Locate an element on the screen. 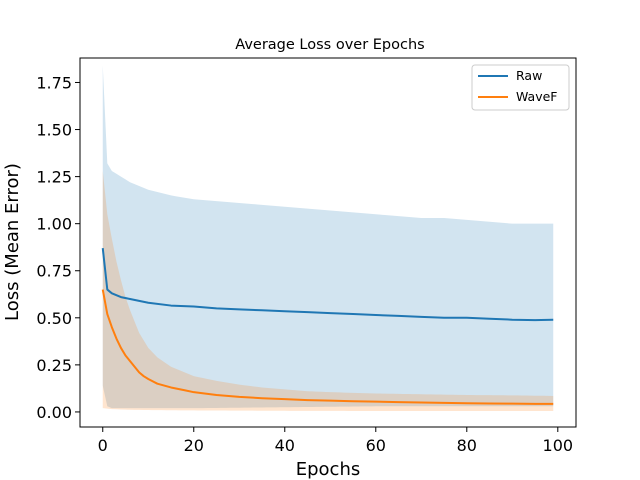 Image resolution: width=640 pixels, height=480 pixels. x-tick-label: 100 is located at coordinates (558, 445).